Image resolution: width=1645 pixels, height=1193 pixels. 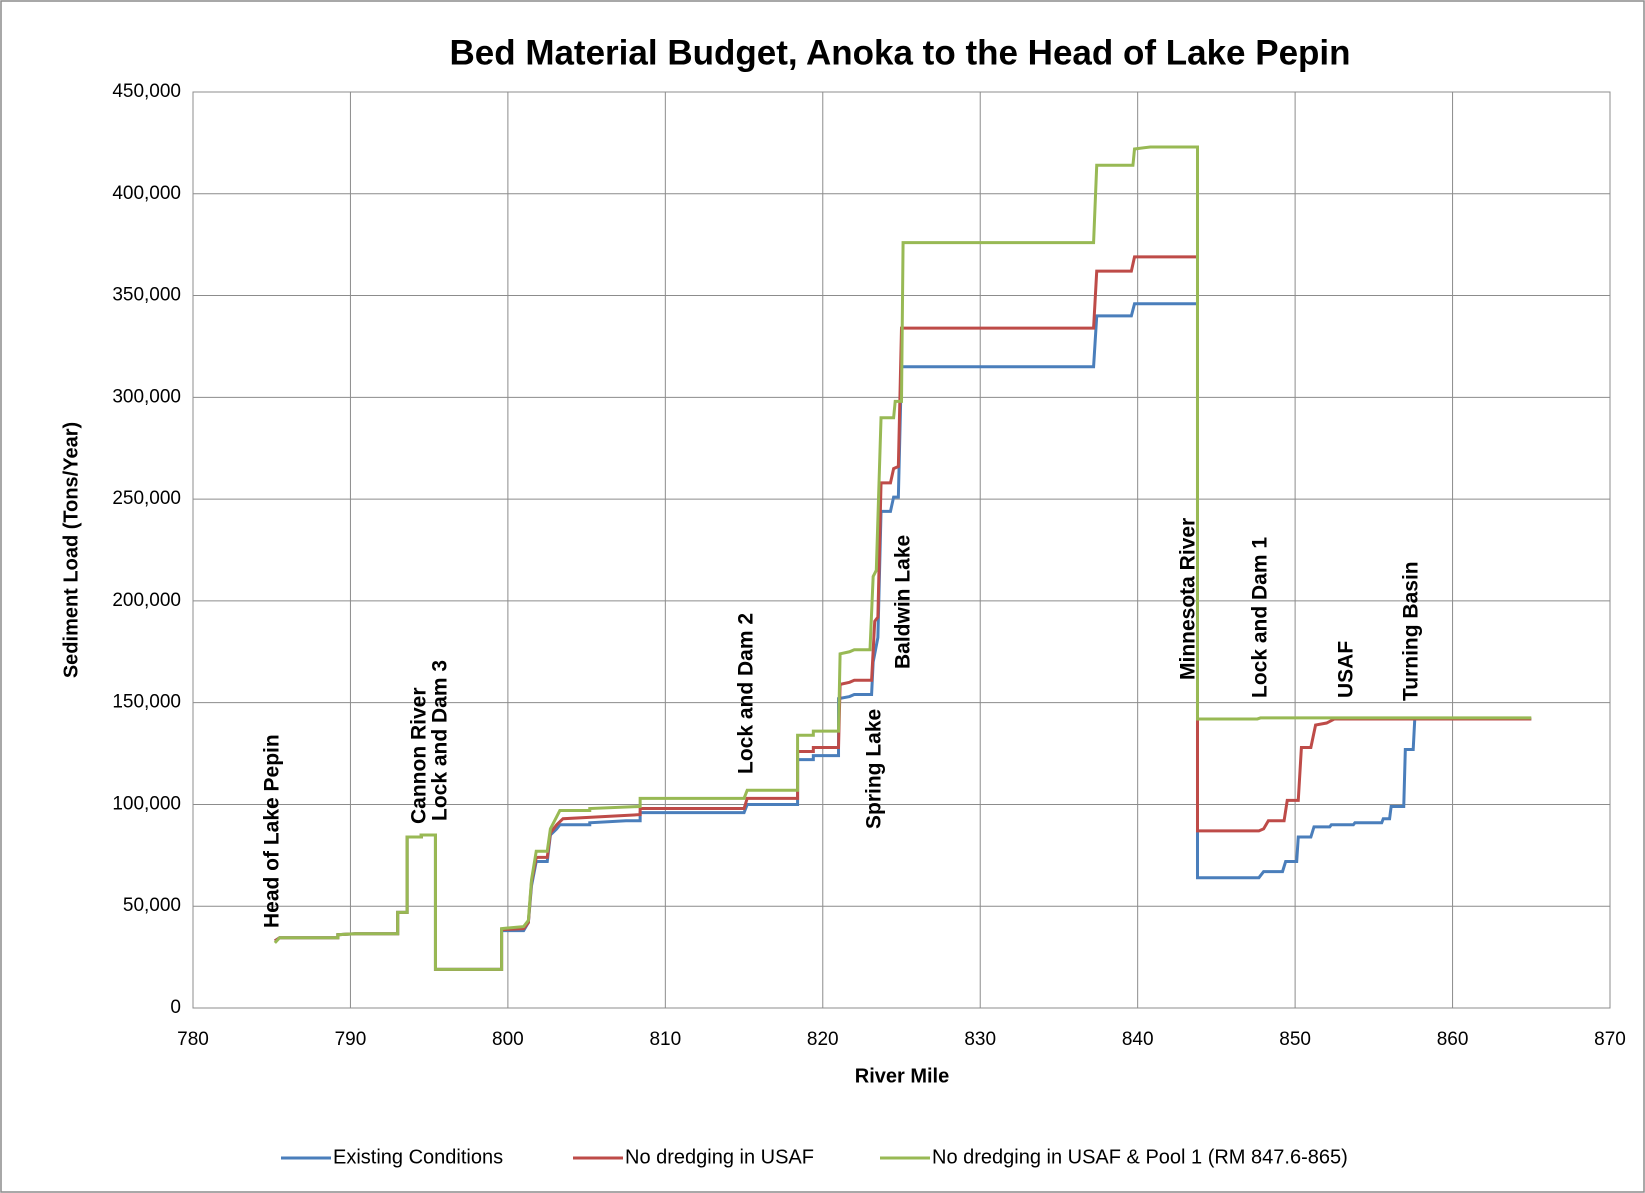 I want to click on legend-label: No dredging in USAF, so click(x=719, y=1157).